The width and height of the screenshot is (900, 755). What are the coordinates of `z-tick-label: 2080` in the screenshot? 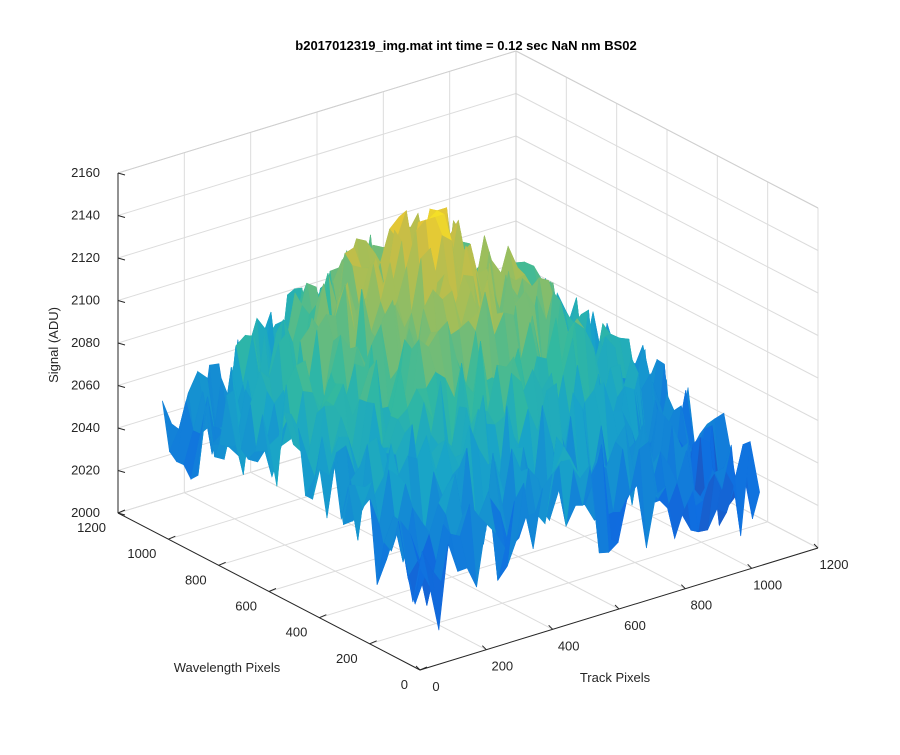 It's located at (85, 342).